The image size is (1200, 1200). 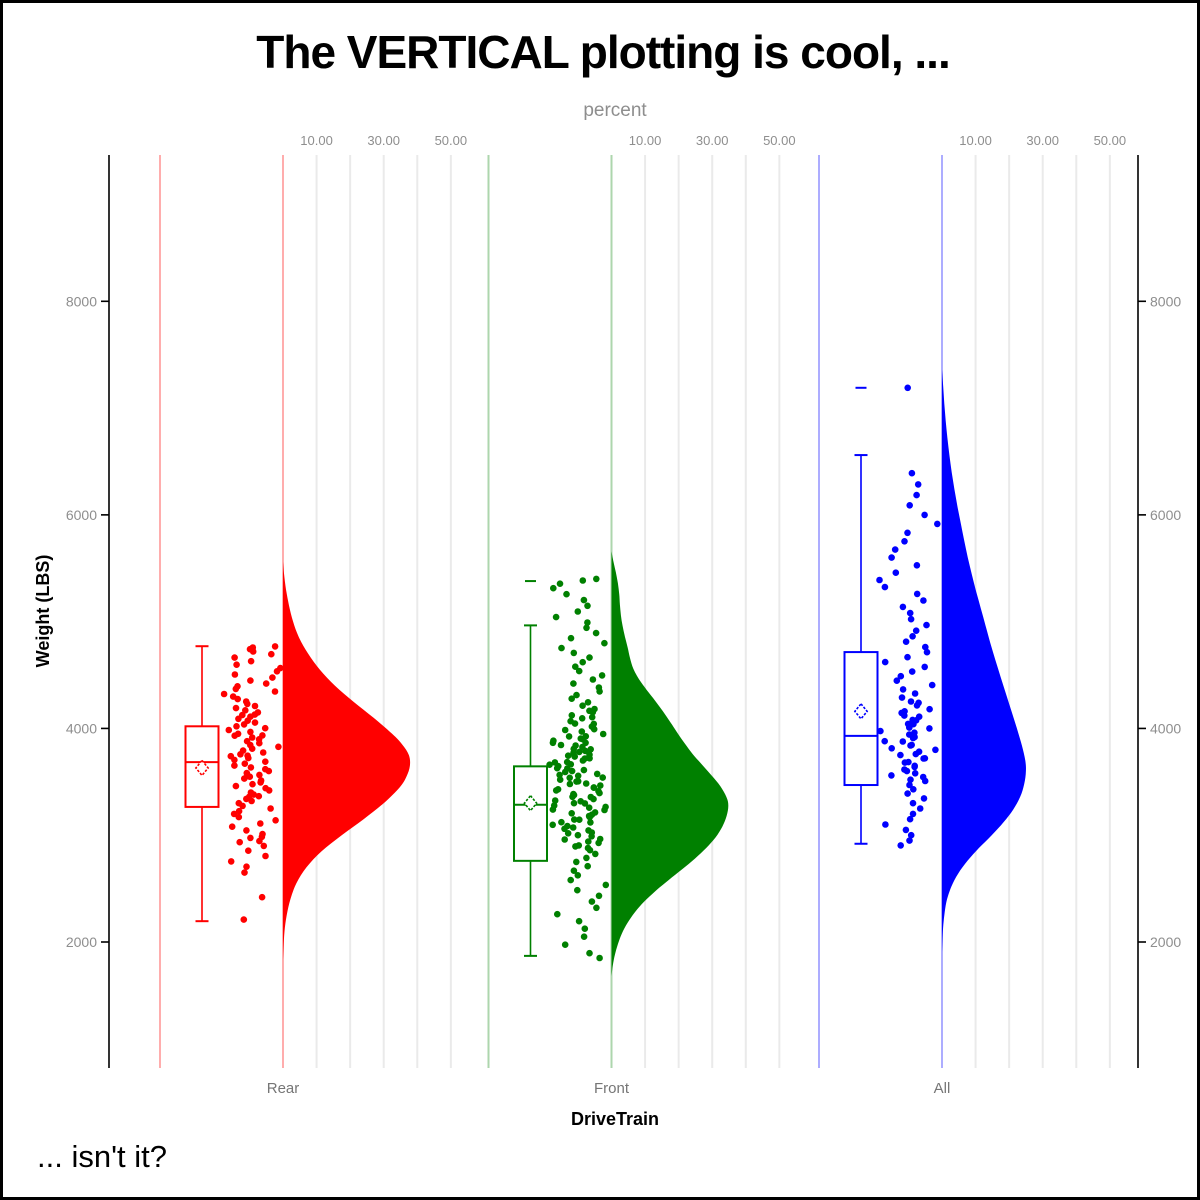 What do you see at coordinates (81, 942) in the screenshot?
I see `left-axis-tick-label: 2000` at bounding box center [81, 942].